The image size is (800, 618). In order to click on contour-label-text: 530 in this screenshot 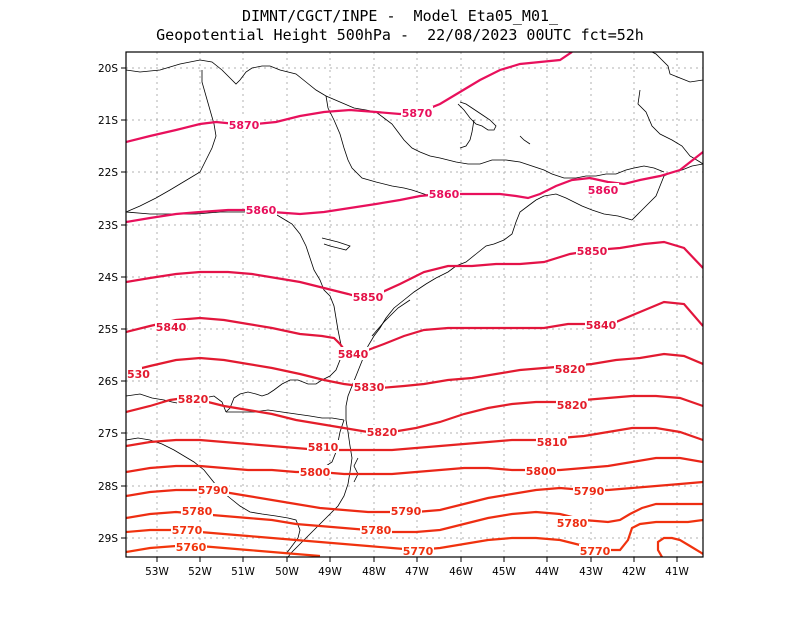, I will do `click(138, 374)`.